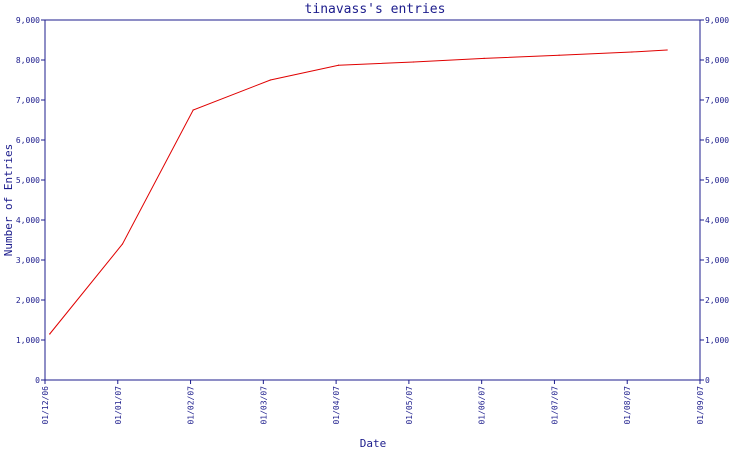 Image resolution: width=750 pixels, height=450 pixels. Describe the element at coordinates (627, 405) in the screenshot. I see `x-tick-label: 01/08/07` at that location.